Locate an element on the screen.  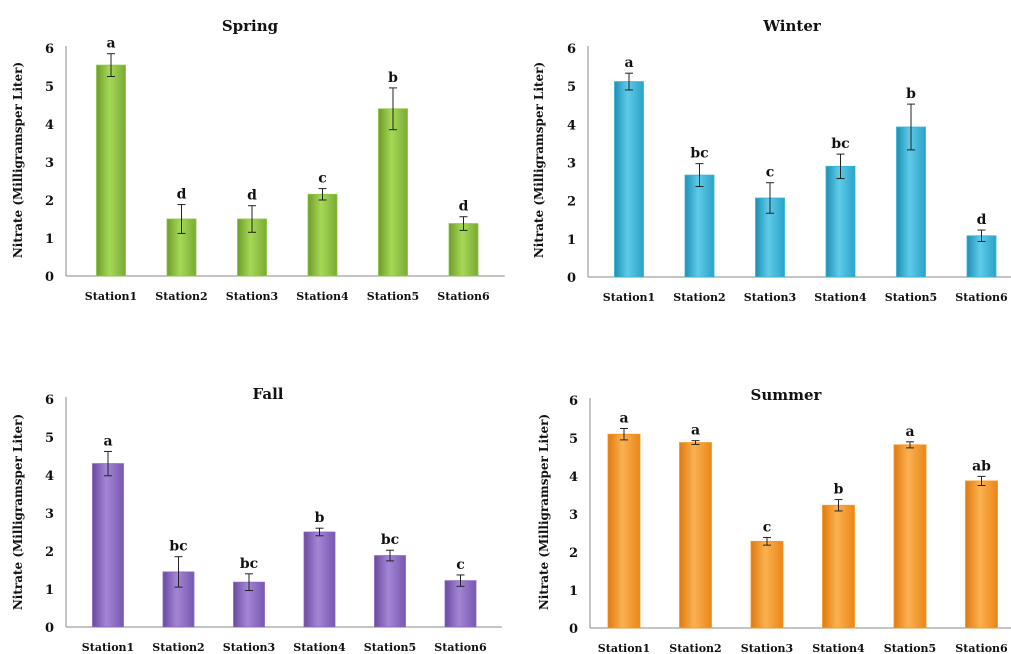
chart-title: Fall is located at coordinates (268, 394).